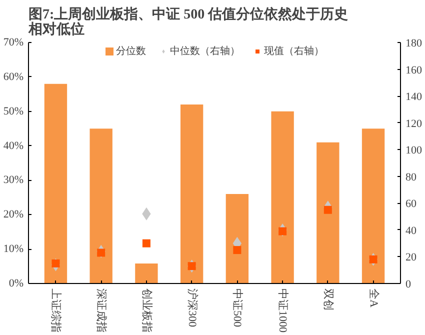  Describe the element at coordinates (56, 310) in the screenshot. I see `x-tick-label: 上证综指` at that location.